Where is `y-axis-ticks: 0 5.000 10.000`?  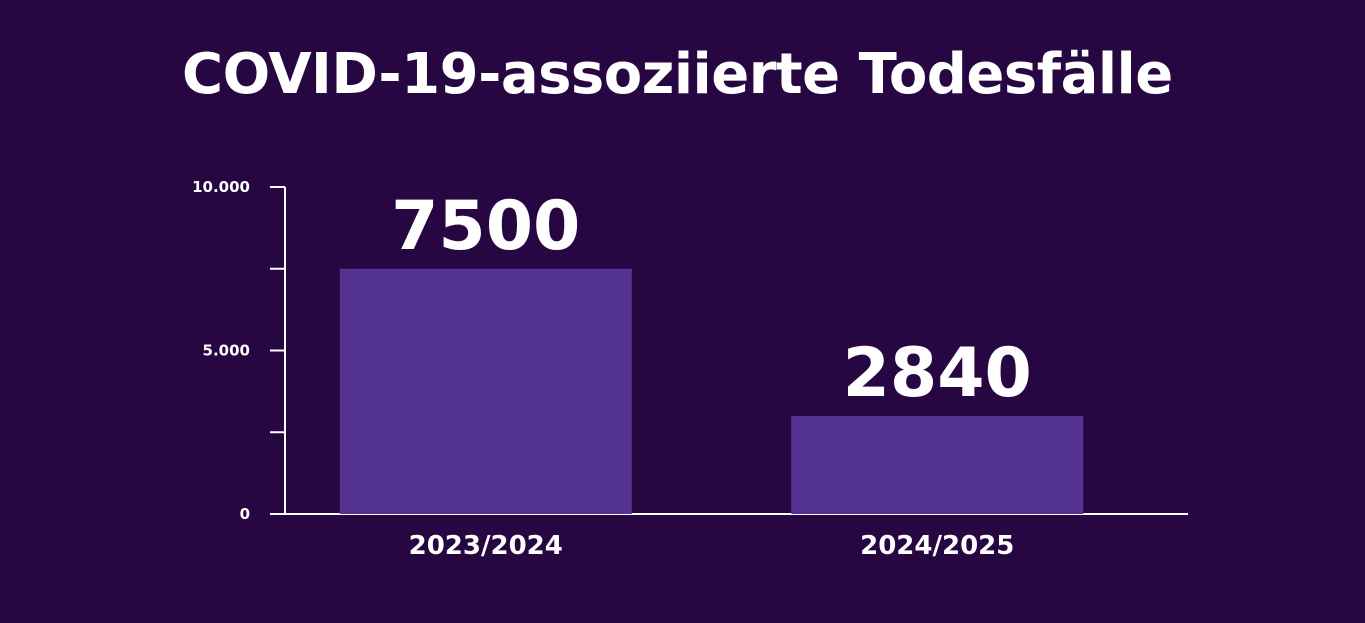
y-axis-ticks: 0 5.000 10.000 is located at coordinates (238, 350).